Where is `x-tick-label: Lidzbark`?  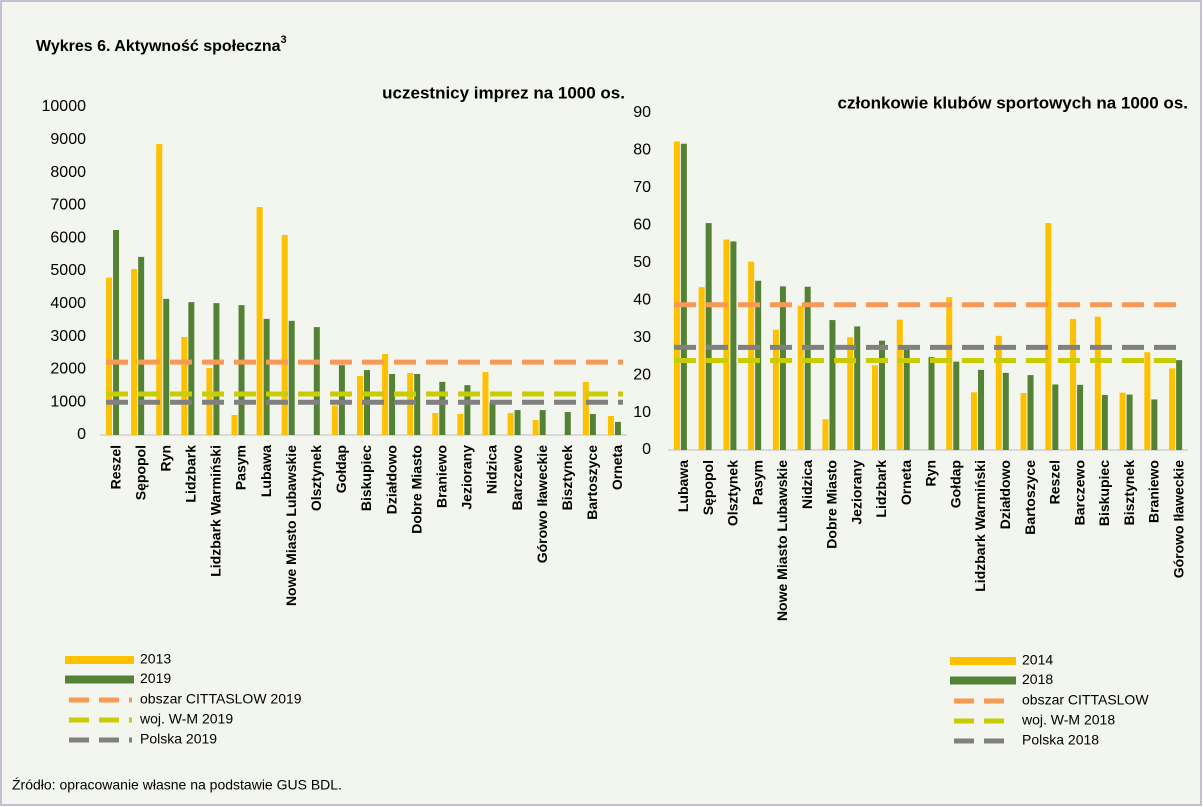
x-tick-label: Lidzbark is located at coordinates (191, 474).